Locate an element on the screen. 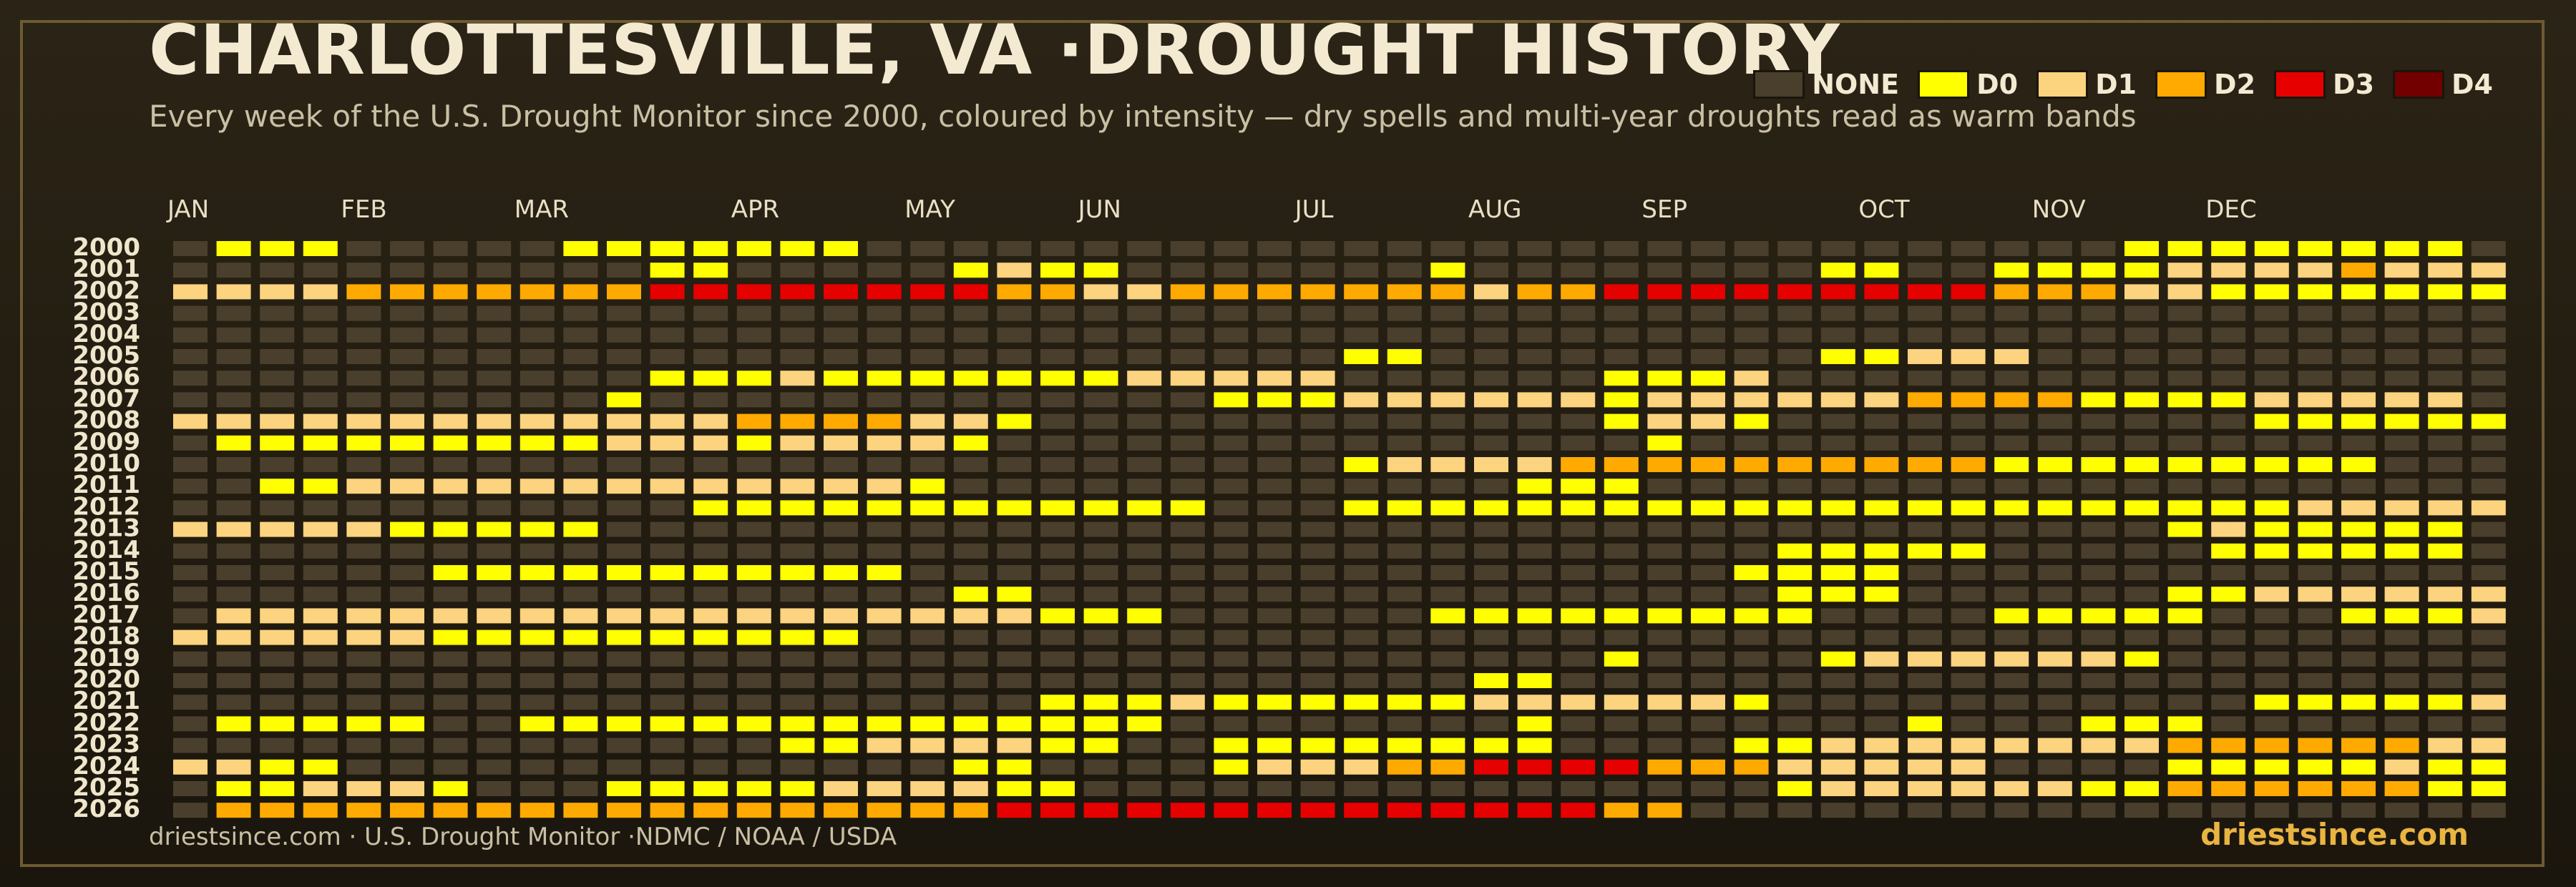  cell-2010-w45 is located at coordinates (2098, 464).